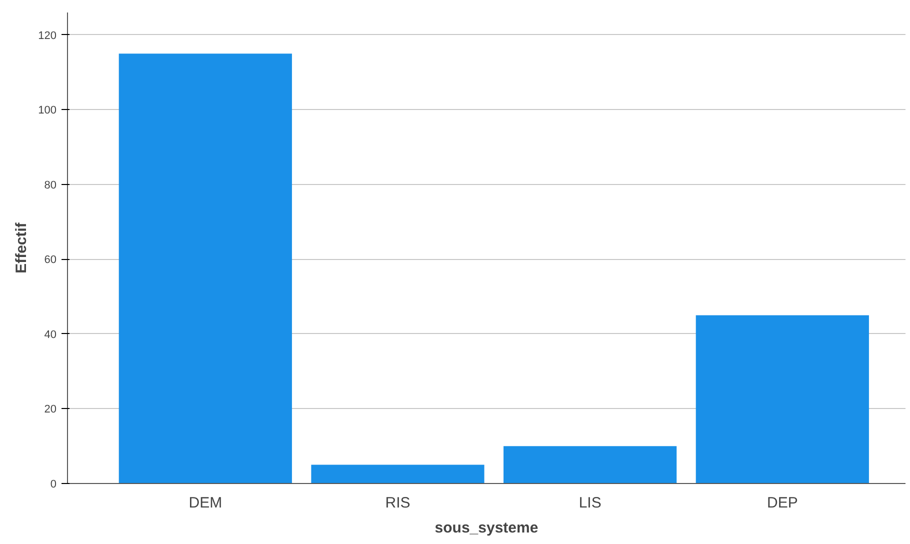  What do you see at coordinates (205, 503) in the screenshot?
I see `x-tick-label: DEM` at bounding box center [205, 503].